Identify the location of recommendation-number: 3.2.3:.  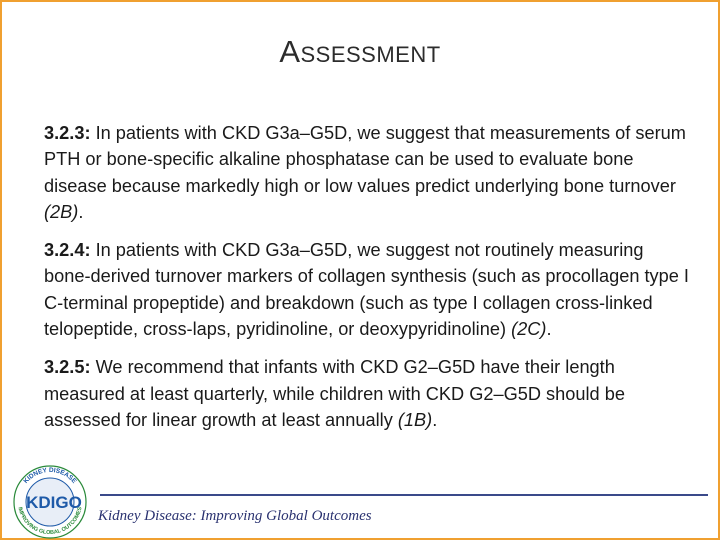
(67, 133).